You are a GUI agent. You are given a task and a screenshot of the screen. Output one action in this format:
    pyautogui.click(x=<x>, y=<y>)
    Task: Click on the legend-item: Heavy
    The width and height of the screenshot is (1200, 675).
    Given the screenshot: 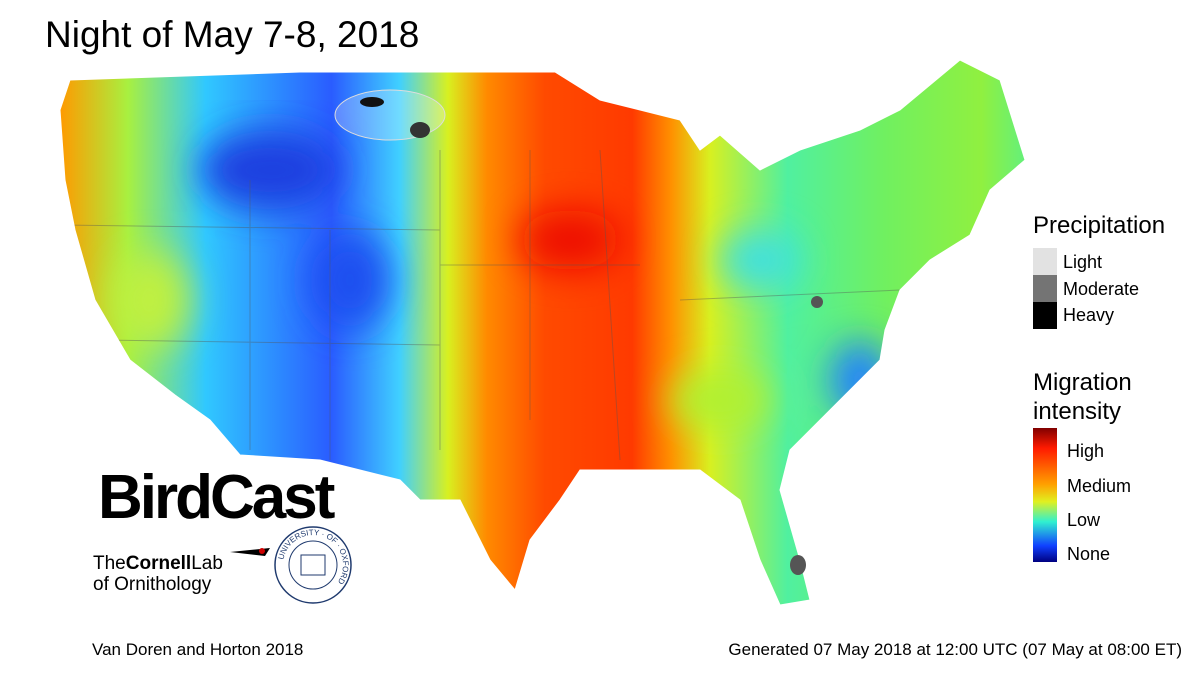 What is the action you would take?
    pyautogui.click(x=1089, y=315)
    